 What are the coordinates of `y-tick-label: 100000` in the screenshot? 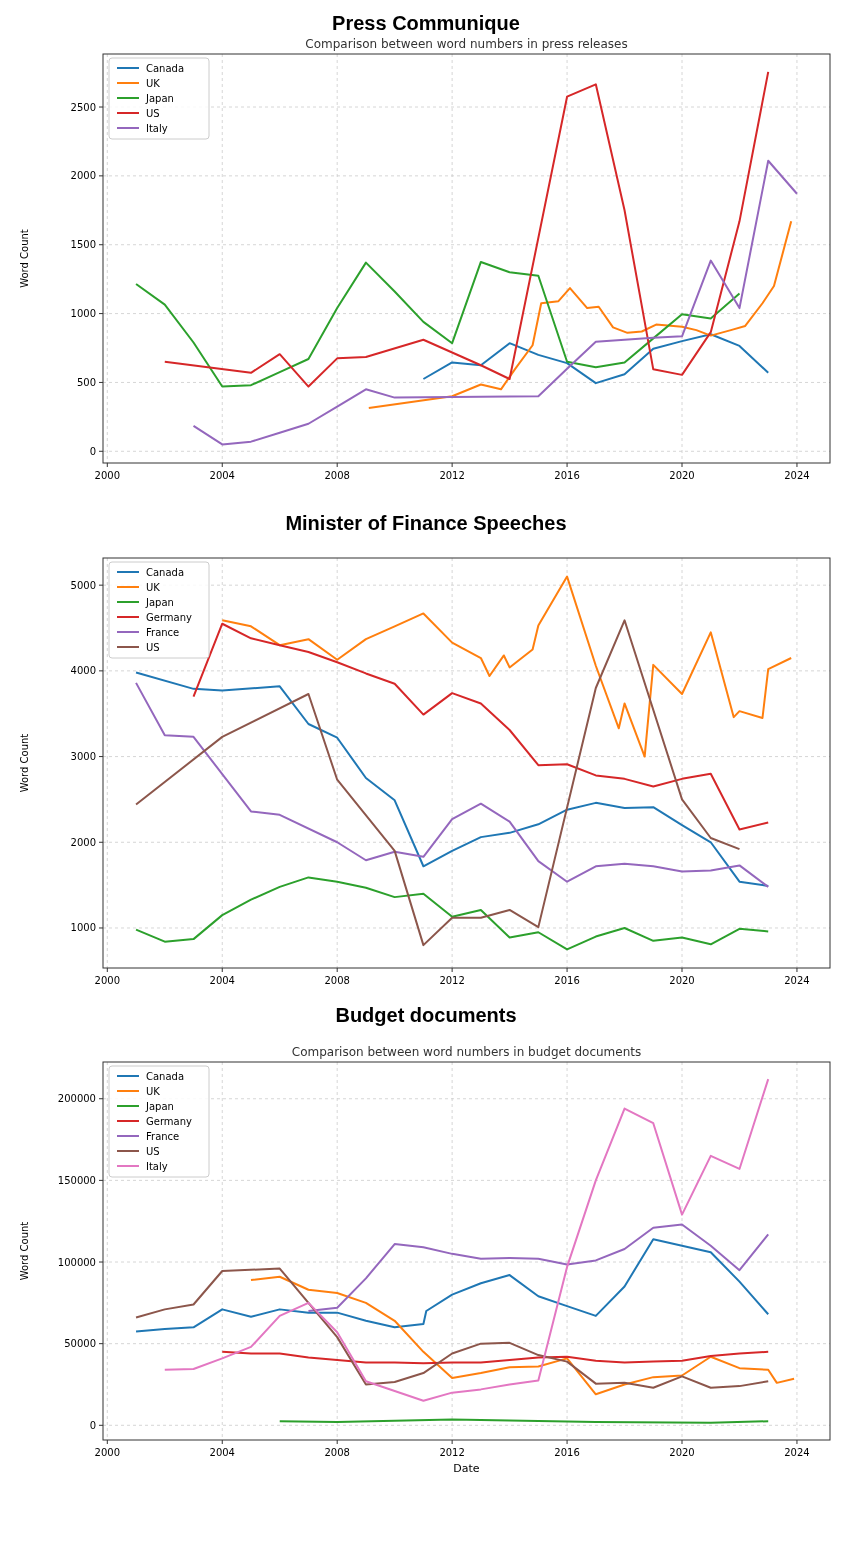 It's located at (76, 1262).